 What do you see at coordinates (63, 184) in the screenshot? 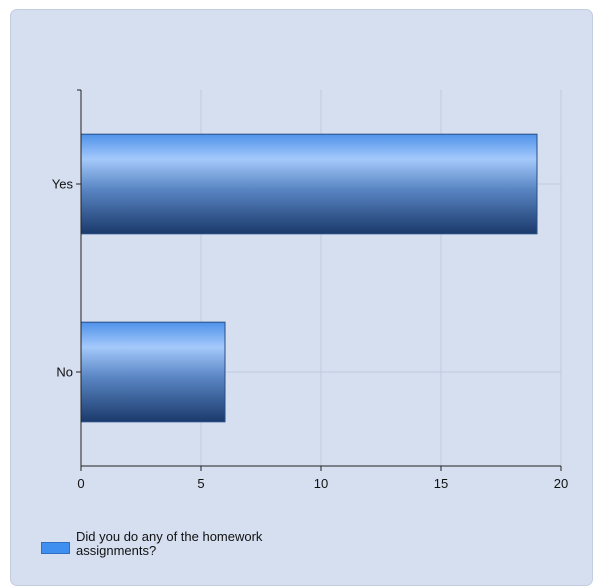
I see `y-tick-label: Yes` at bounding box center [63, 184].